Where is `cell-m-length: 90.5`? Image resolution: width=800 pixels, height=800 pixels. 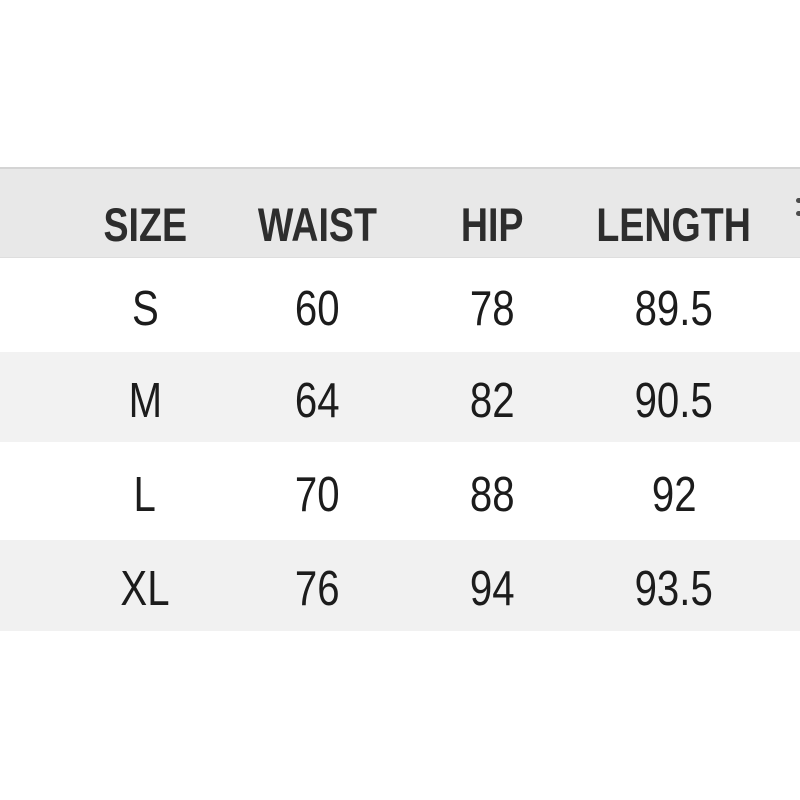
cell-m-length: 90.5 is located at coordinates (674, 397).